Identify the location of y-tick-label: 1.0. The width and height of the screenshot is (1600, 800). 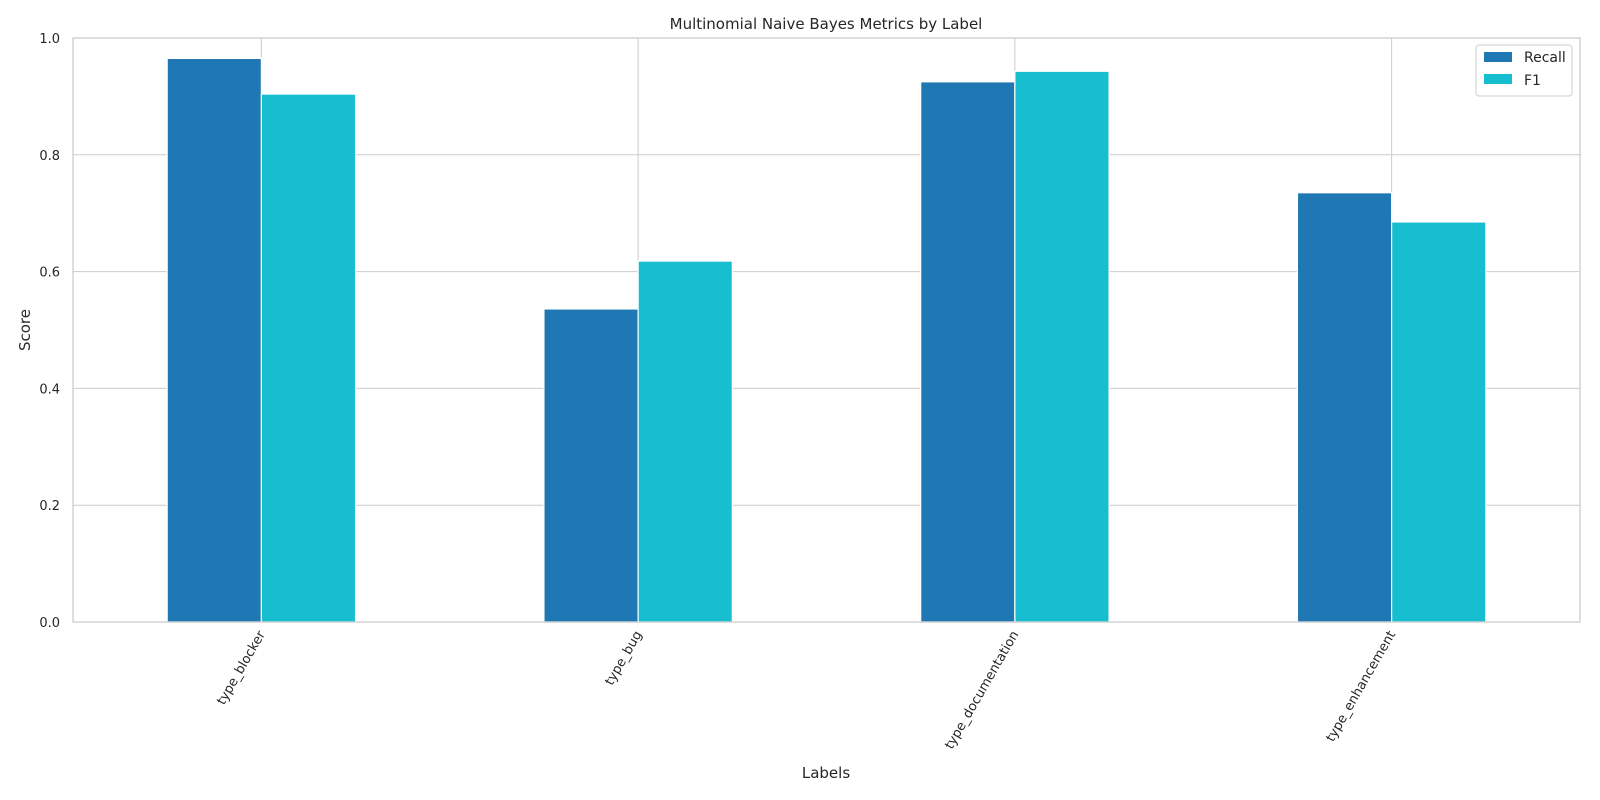
(49, 39).